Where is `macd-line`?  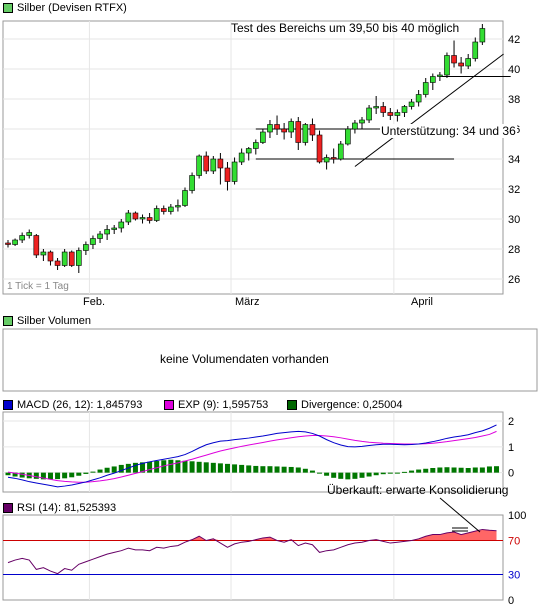 macd-line is located at coordinates (252, 456).